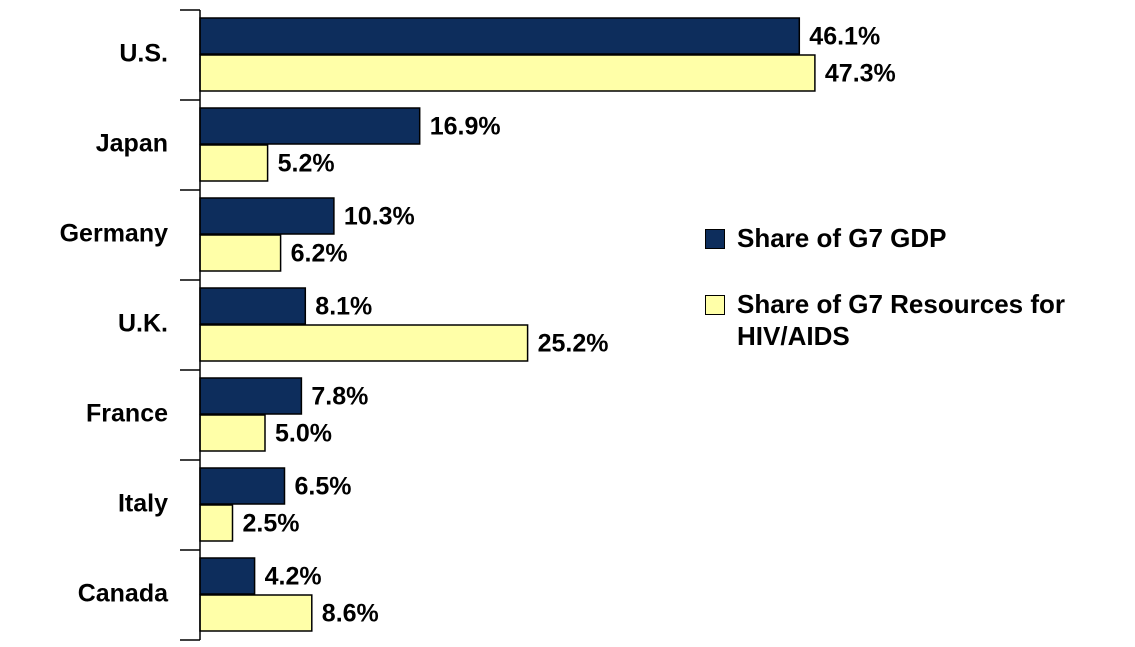  What do you see at coordinates (339, 397) in the screenshot?
I see `data-label: 7.8%` at bounding box center [339, 397].